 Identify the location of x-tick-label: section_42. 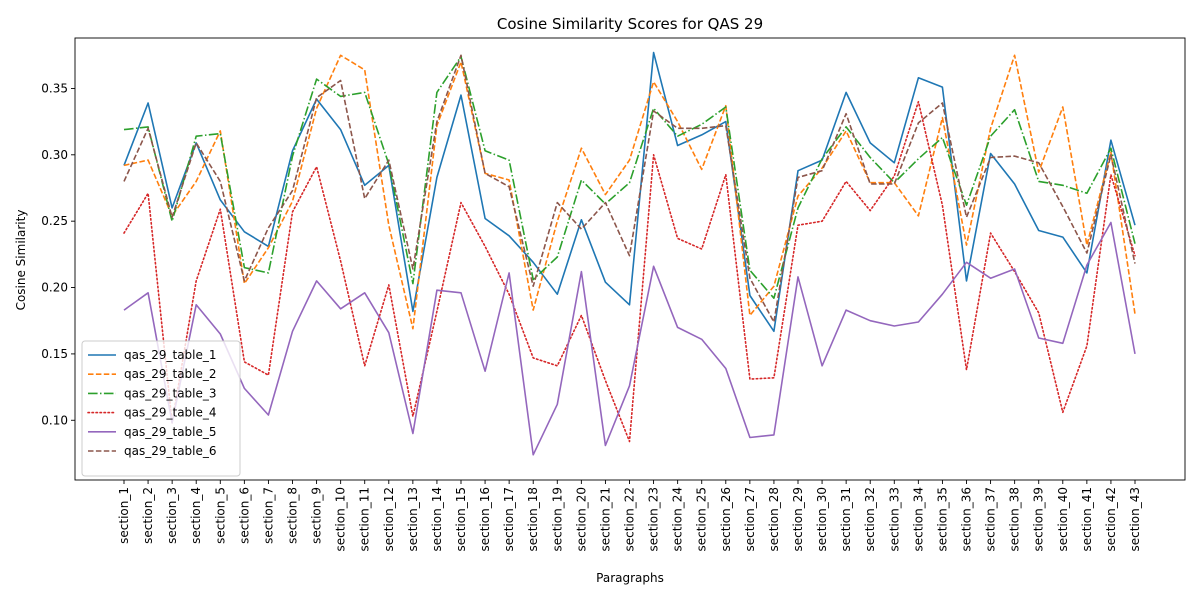
(1111, 519).